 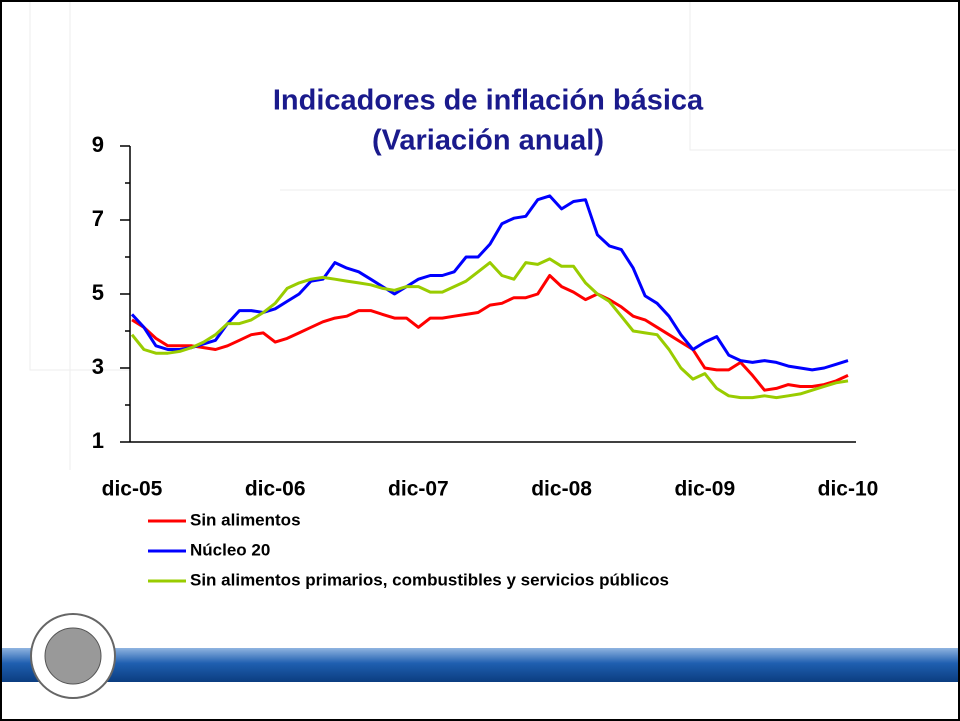 What do you see at coordinates (480, 665) in the screenshot?
I see `footer-bar` at bounding box center [480, 665].